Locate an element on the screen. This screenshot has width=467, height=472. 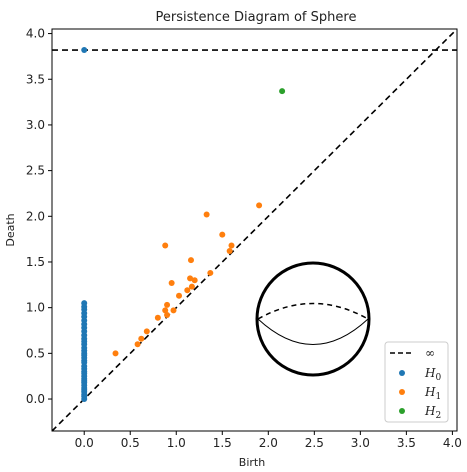
legend-h0-label: H0 is located at coordinates (432, 374).